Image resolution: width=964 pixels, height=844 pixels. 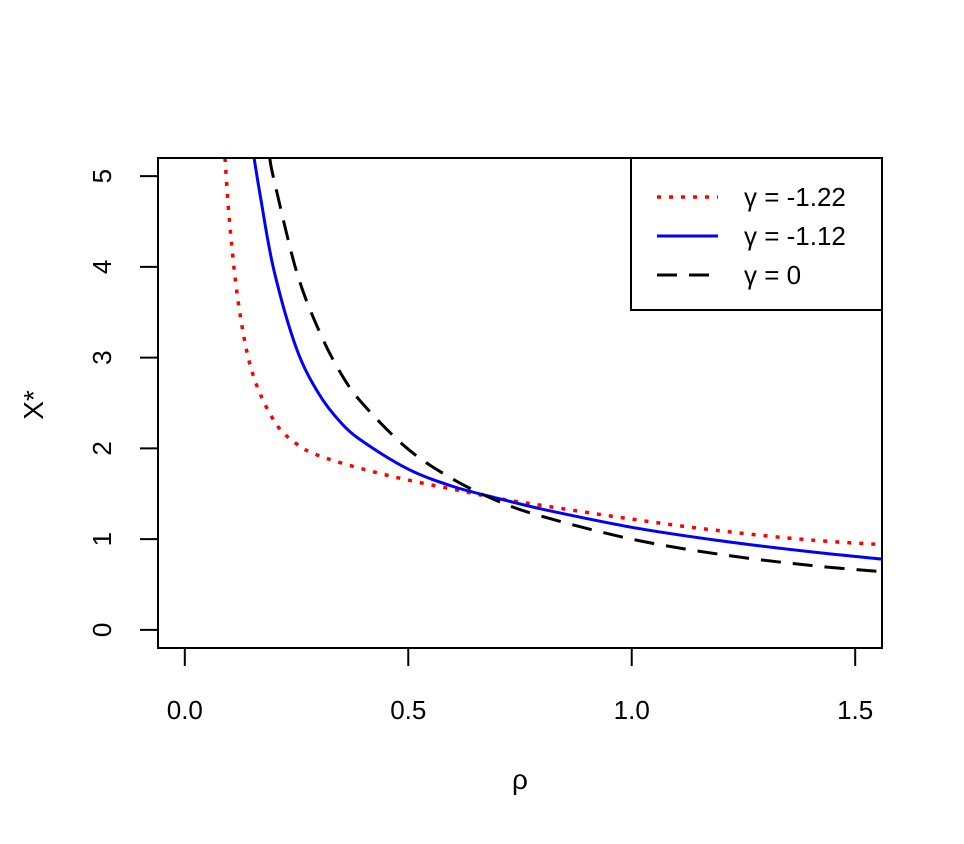 What do you see at coordinates (632, 710) in the screenshot?
I see `x-tick-label: 1.0` at bounding box center [632, 710].